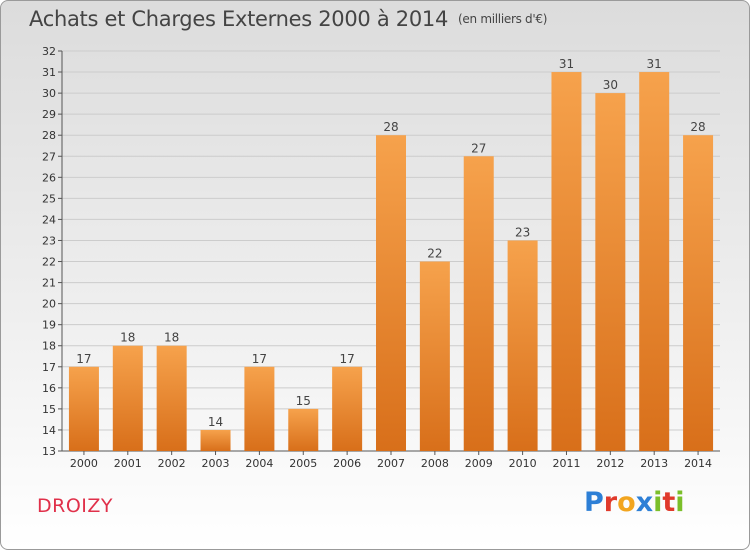 The width and height of the screenshot is (750, 550). Describe the element at coordinates (610, 272) in the screenshot. I see `bar-2012` at that location.